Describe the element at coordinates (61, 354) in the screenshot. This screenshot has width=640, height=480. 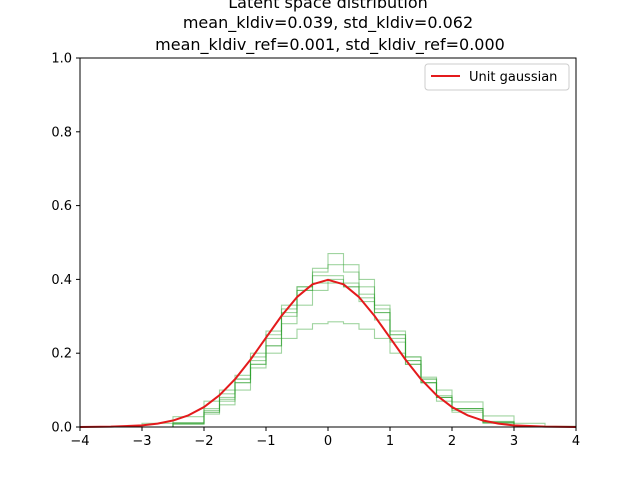
I see `y-tick-label: 0.2` at that location.